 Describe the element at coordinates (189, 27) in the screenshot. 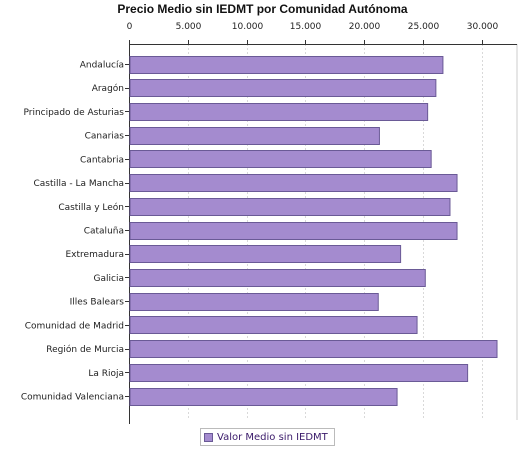

I see `x-tick-label: 5.000` at that location.